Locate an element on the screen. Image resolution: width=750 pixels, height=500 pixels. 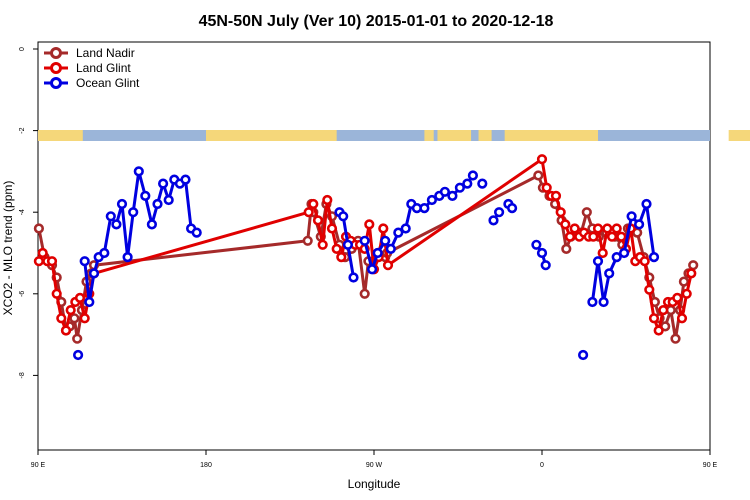
strip-ocean is located at coordinates (374, 135).